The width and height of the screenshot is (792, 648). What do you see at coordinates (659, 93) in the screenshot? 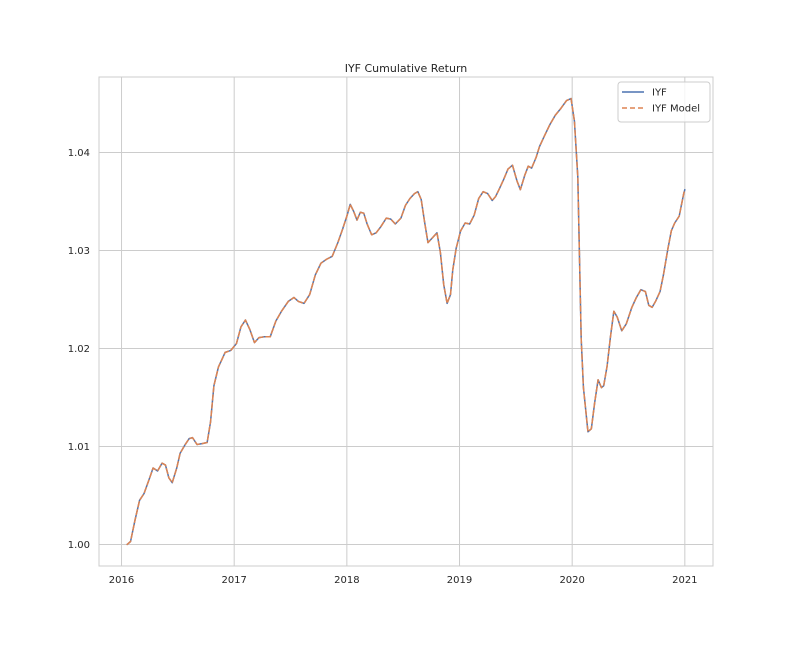
I see `legend-label-iyf: IYF` at bounding box center [659, 93].